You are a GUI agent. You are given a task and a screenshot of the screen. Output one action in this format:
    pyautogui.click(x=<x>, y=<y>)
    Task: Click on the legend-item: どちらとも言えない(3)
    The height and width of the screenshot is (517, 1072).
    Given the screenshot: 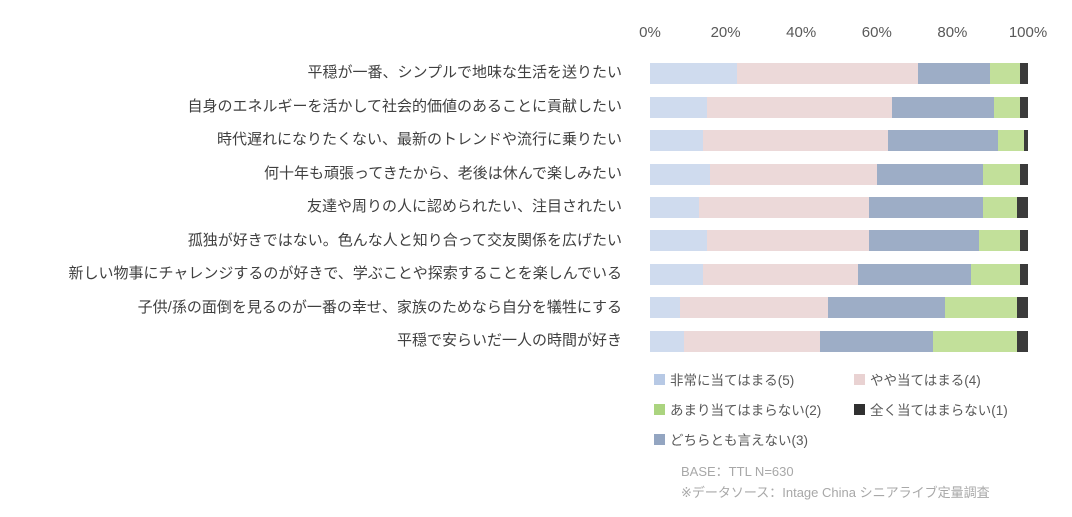 What is the action you would take?
    pyautogui.click(x=754, y=439)
    